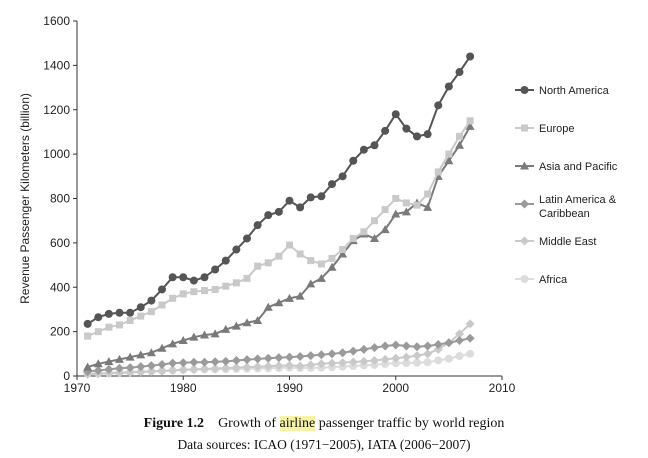 This screenshot has width=648, height=458. Describe the element at coordinates (524, 90) in the screenshot. I see `legend-marker` at that location.